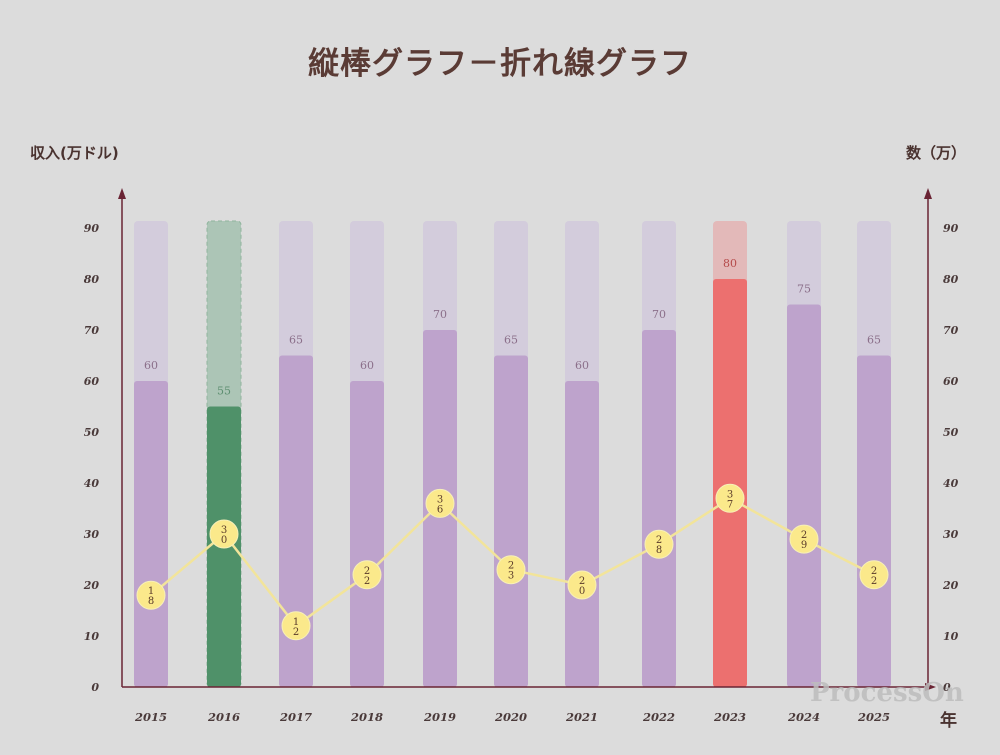 The width and height of the screenshot is (1000, 755). What do you see at coordinates (873, 717) in the screenshot?
I see `x-tick-label-2025: 2025` at bounding box center [873, 717].